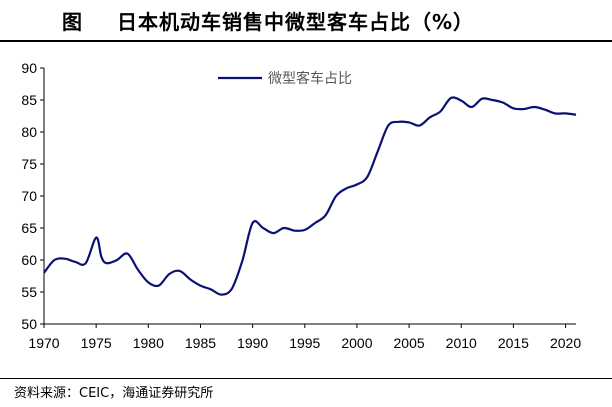 The height and width of the screenshot is (407, 612). What do you see at coordinates (461, 343) in the screenshot?
I see `x-tick-label: 2010` at bounding box center [461, 343].